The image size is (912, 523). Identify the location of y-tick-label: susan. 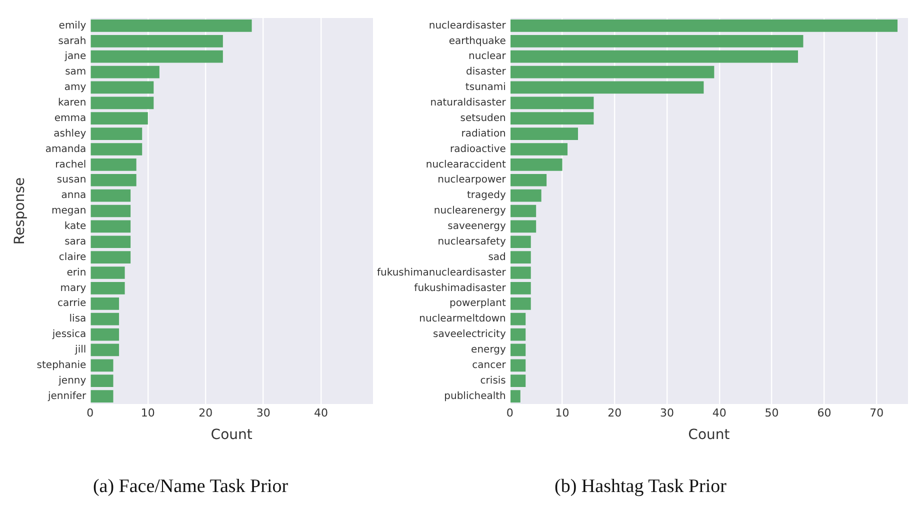
(71, 180).